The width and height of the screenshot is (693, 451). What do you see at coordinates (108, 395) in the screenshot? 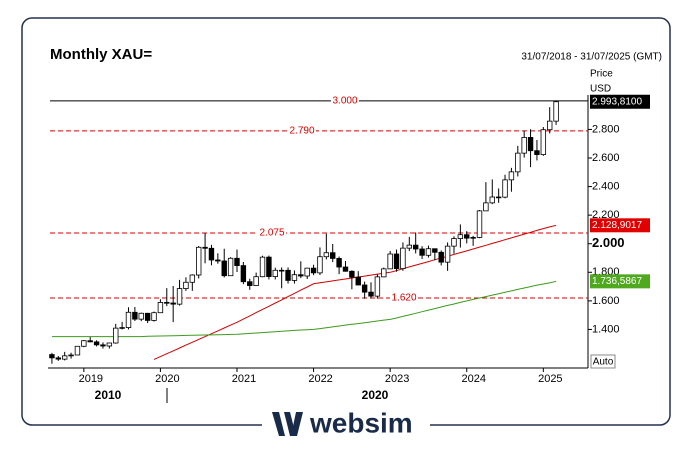
I see `x-label-row2: 2010` at bounding box center [108, 395].